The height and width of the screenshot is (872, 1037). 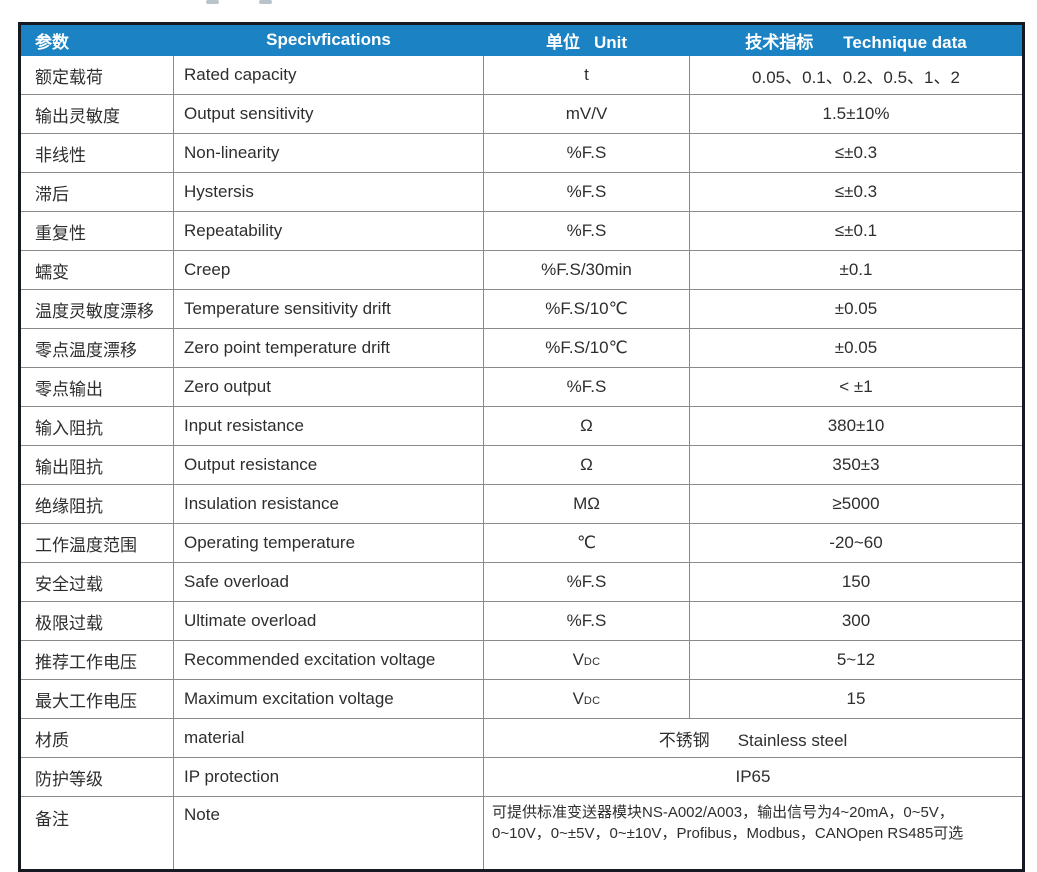 I want to click on param-zh: 额定载荷, so click(x=96, y=75).